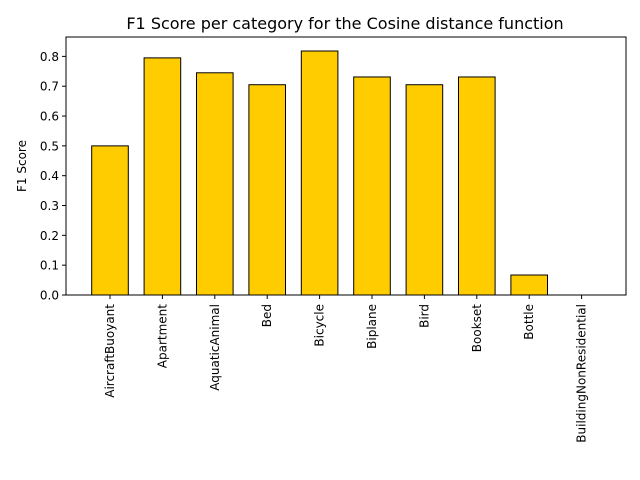  Describe the element at coordinates (49, 57) in the screenshot. I see `y-tick-label: 0.8` at that location.